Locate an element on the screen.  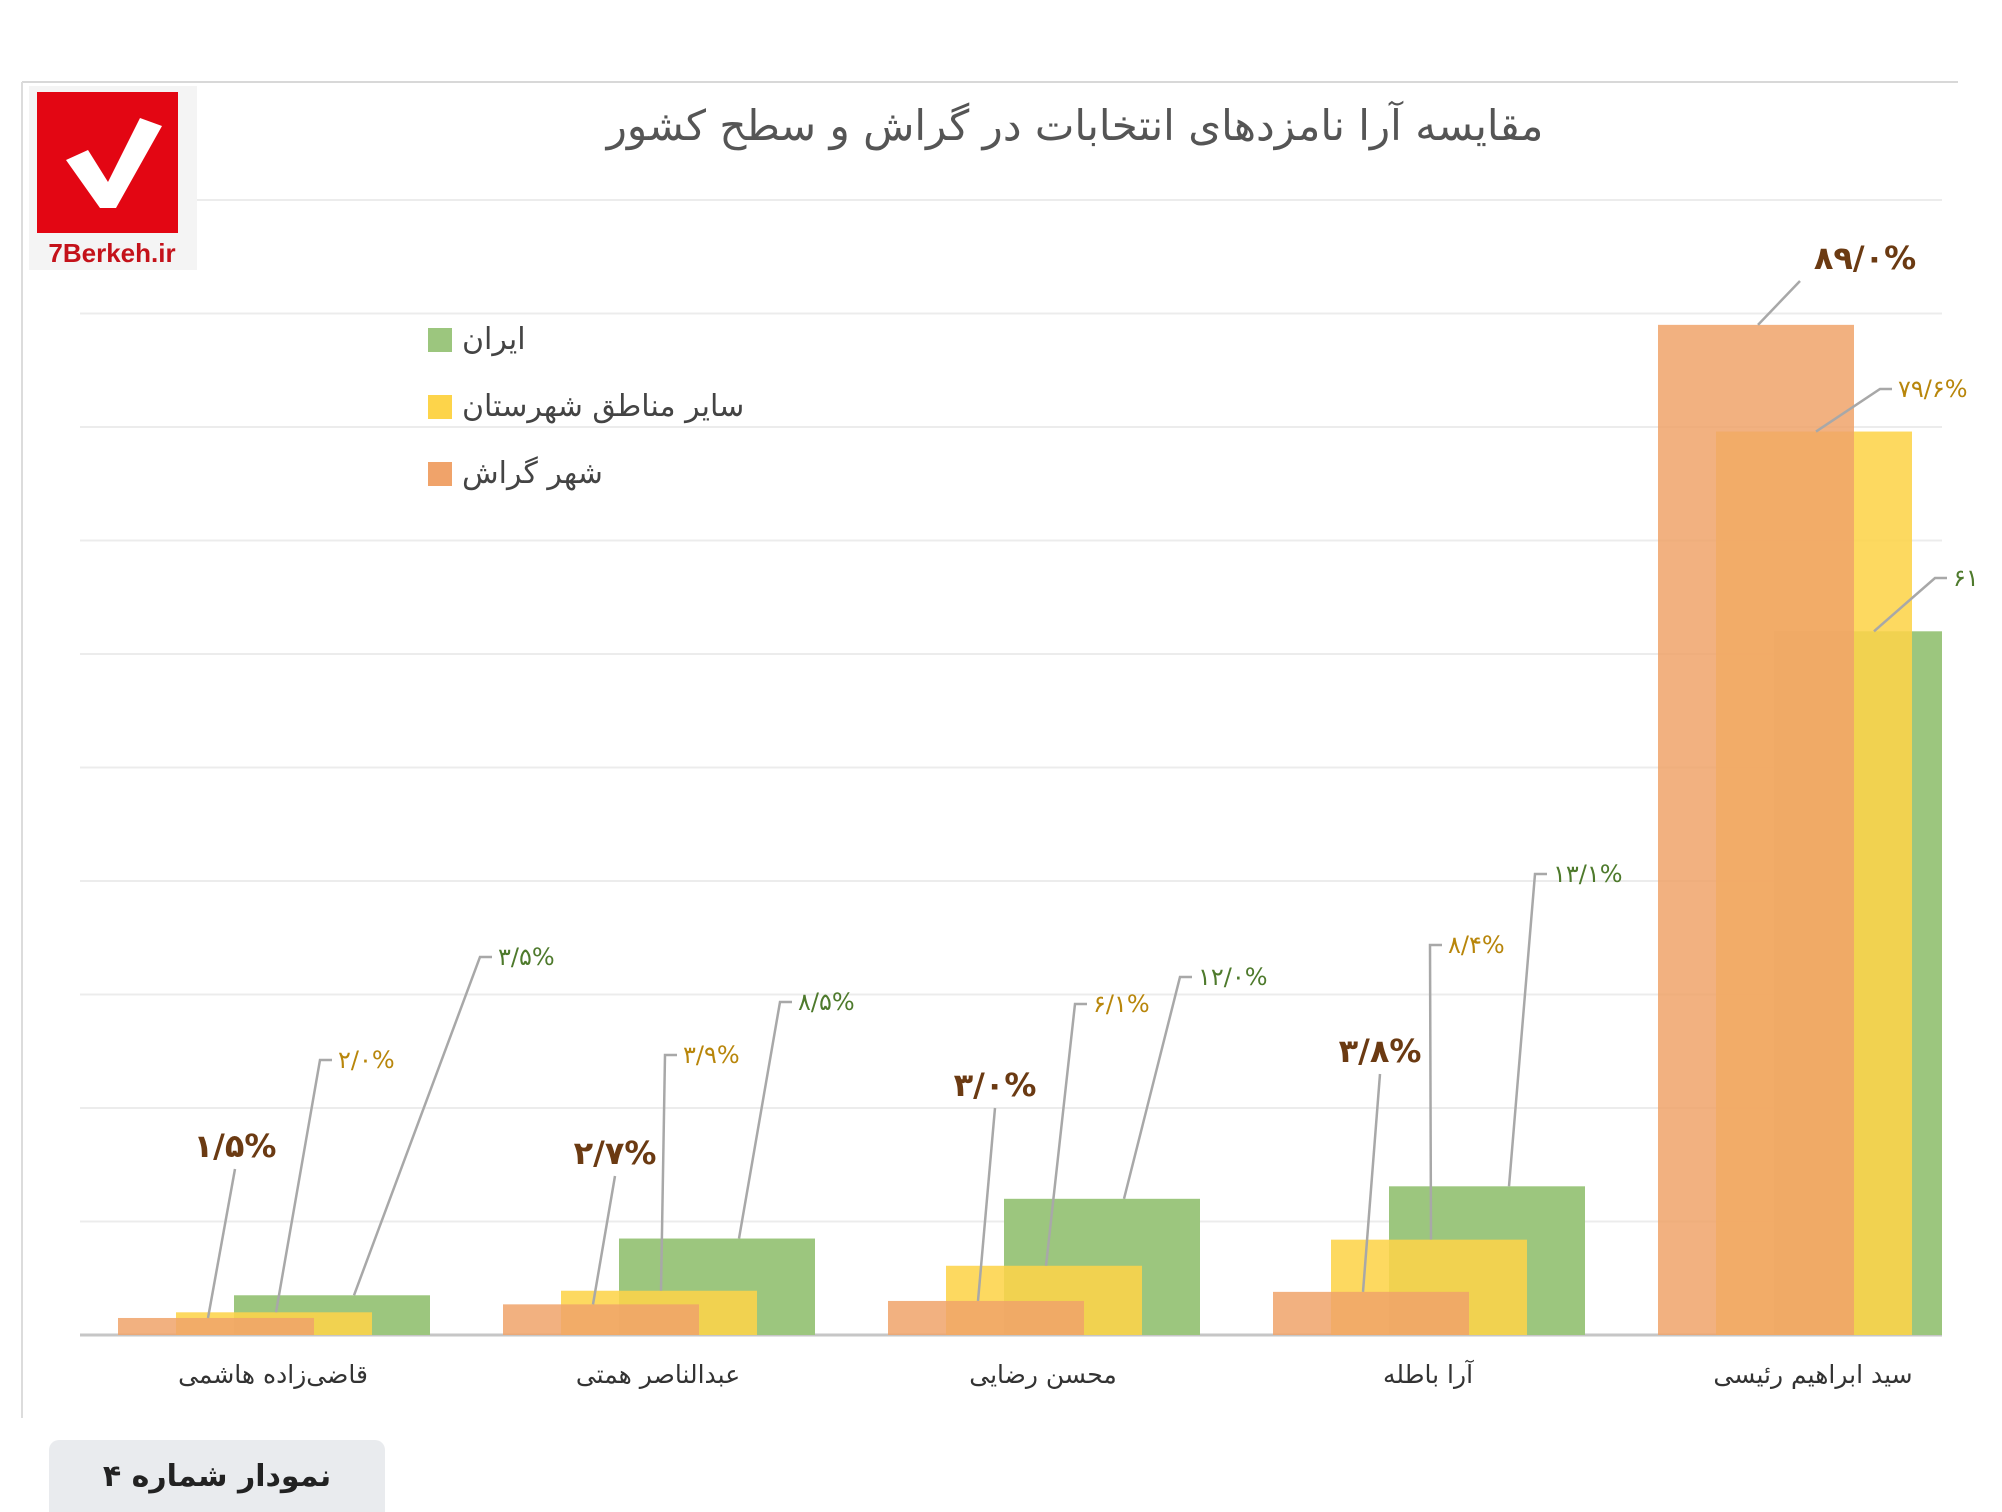
data-label: ۳/۵% is located at coordinates (526, 957).